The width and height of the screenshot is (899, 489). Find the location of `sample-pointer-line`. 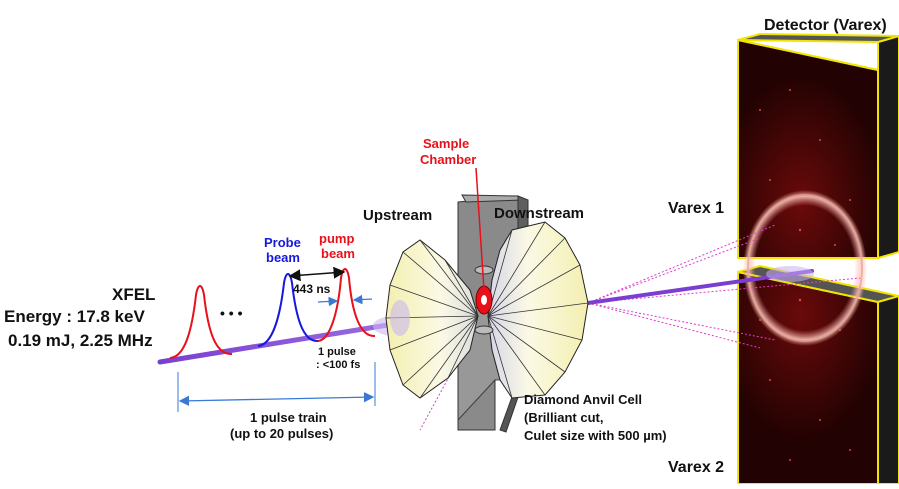

sample-pointer-line is located at coordinates (480, 229).